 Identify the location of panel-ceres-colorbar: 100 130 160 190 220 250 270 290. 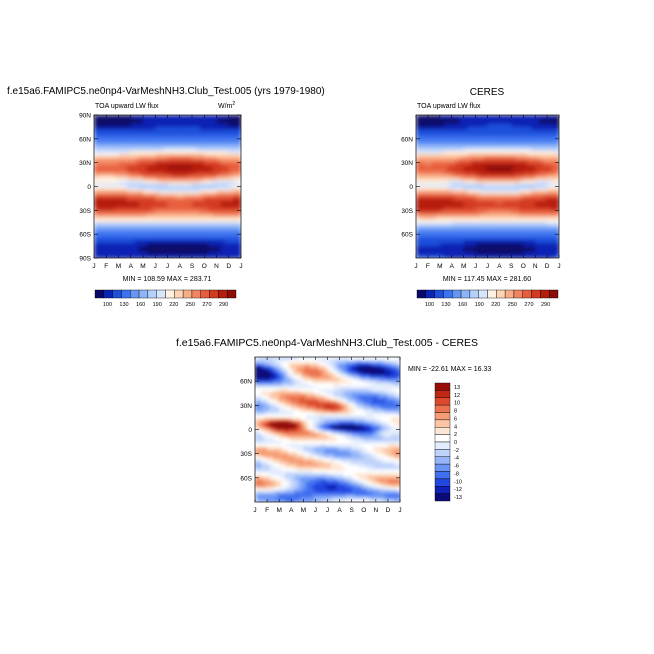
(487, 298).